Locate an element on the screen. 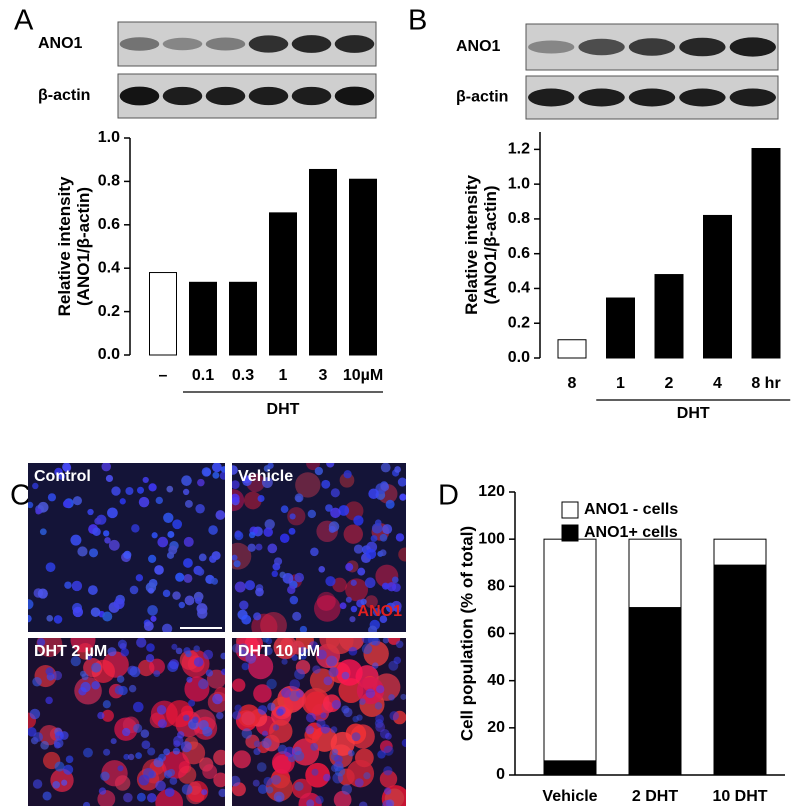 The width and height of the screenshot is (796, 812). y-tick-label: 40 is located at coordinates (496, 680).